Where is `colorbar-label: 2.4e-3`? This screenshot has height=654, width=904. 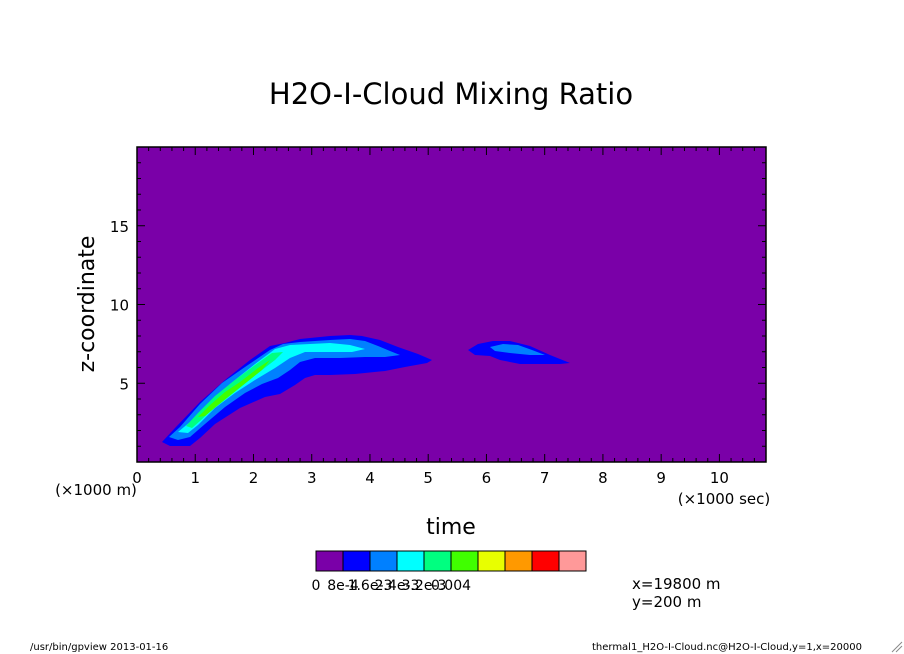
colorbar-label: 2.4e-3 is located at coordinates (397, 586).